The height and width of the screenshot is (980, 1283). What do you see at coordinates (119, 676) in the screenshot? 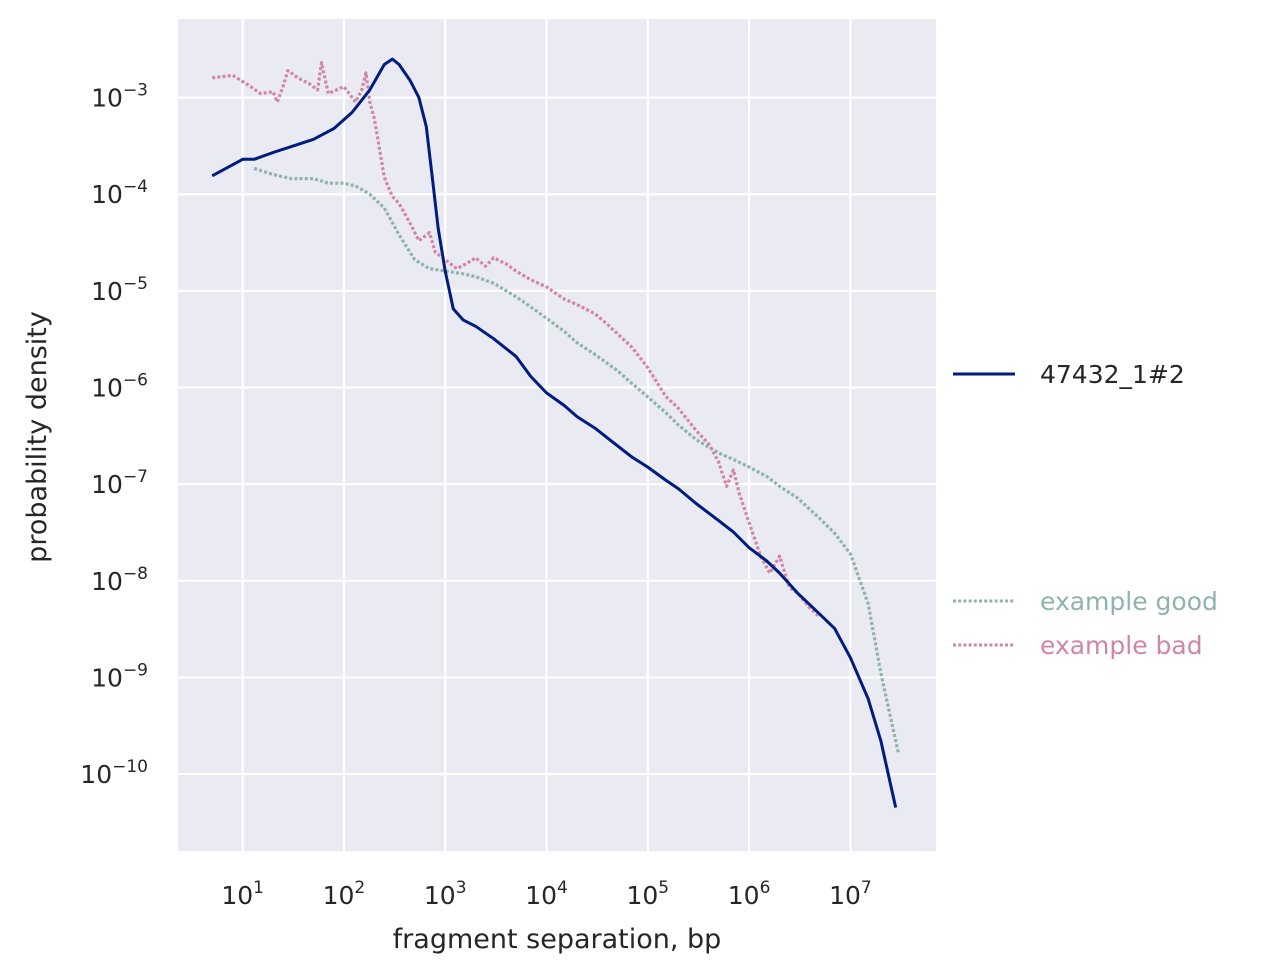
I see `y-tick-label: 10⁻⁹` at bounding box center [119, 676].